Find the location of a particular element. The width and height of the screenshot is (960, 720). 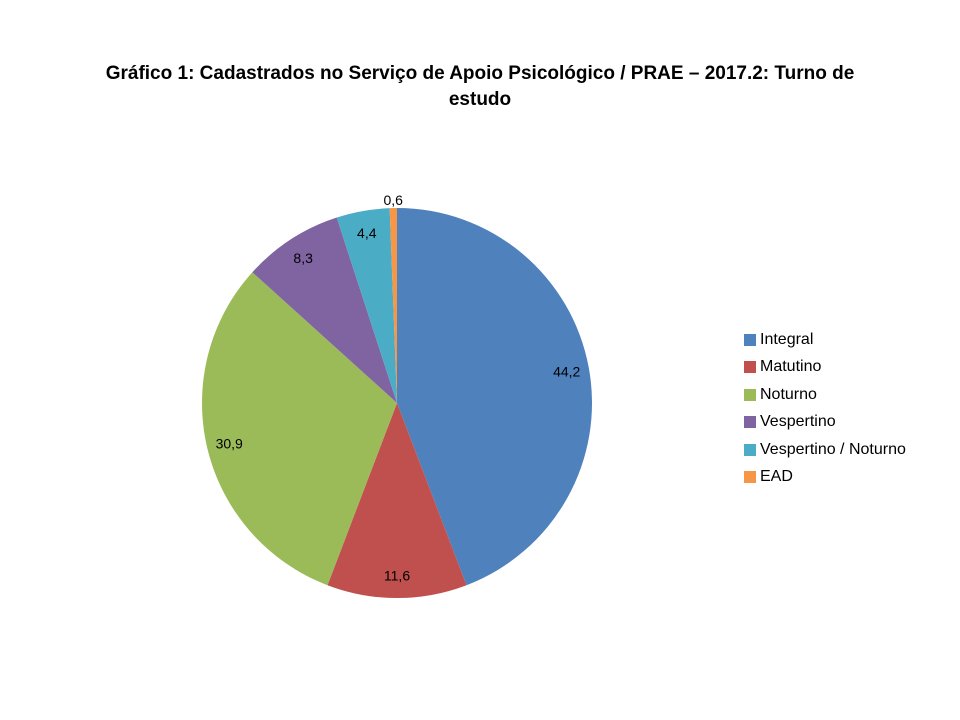

legend-item-noturno: Noturno is located at coordinates (825, 395).